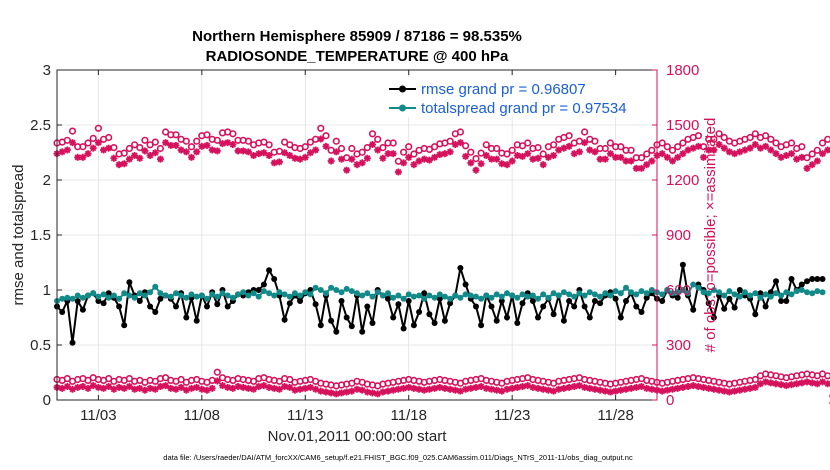  Describe the element at coordinates (305, 415) in the screenshot. I see `x-tick-label: 11/13` at that location.